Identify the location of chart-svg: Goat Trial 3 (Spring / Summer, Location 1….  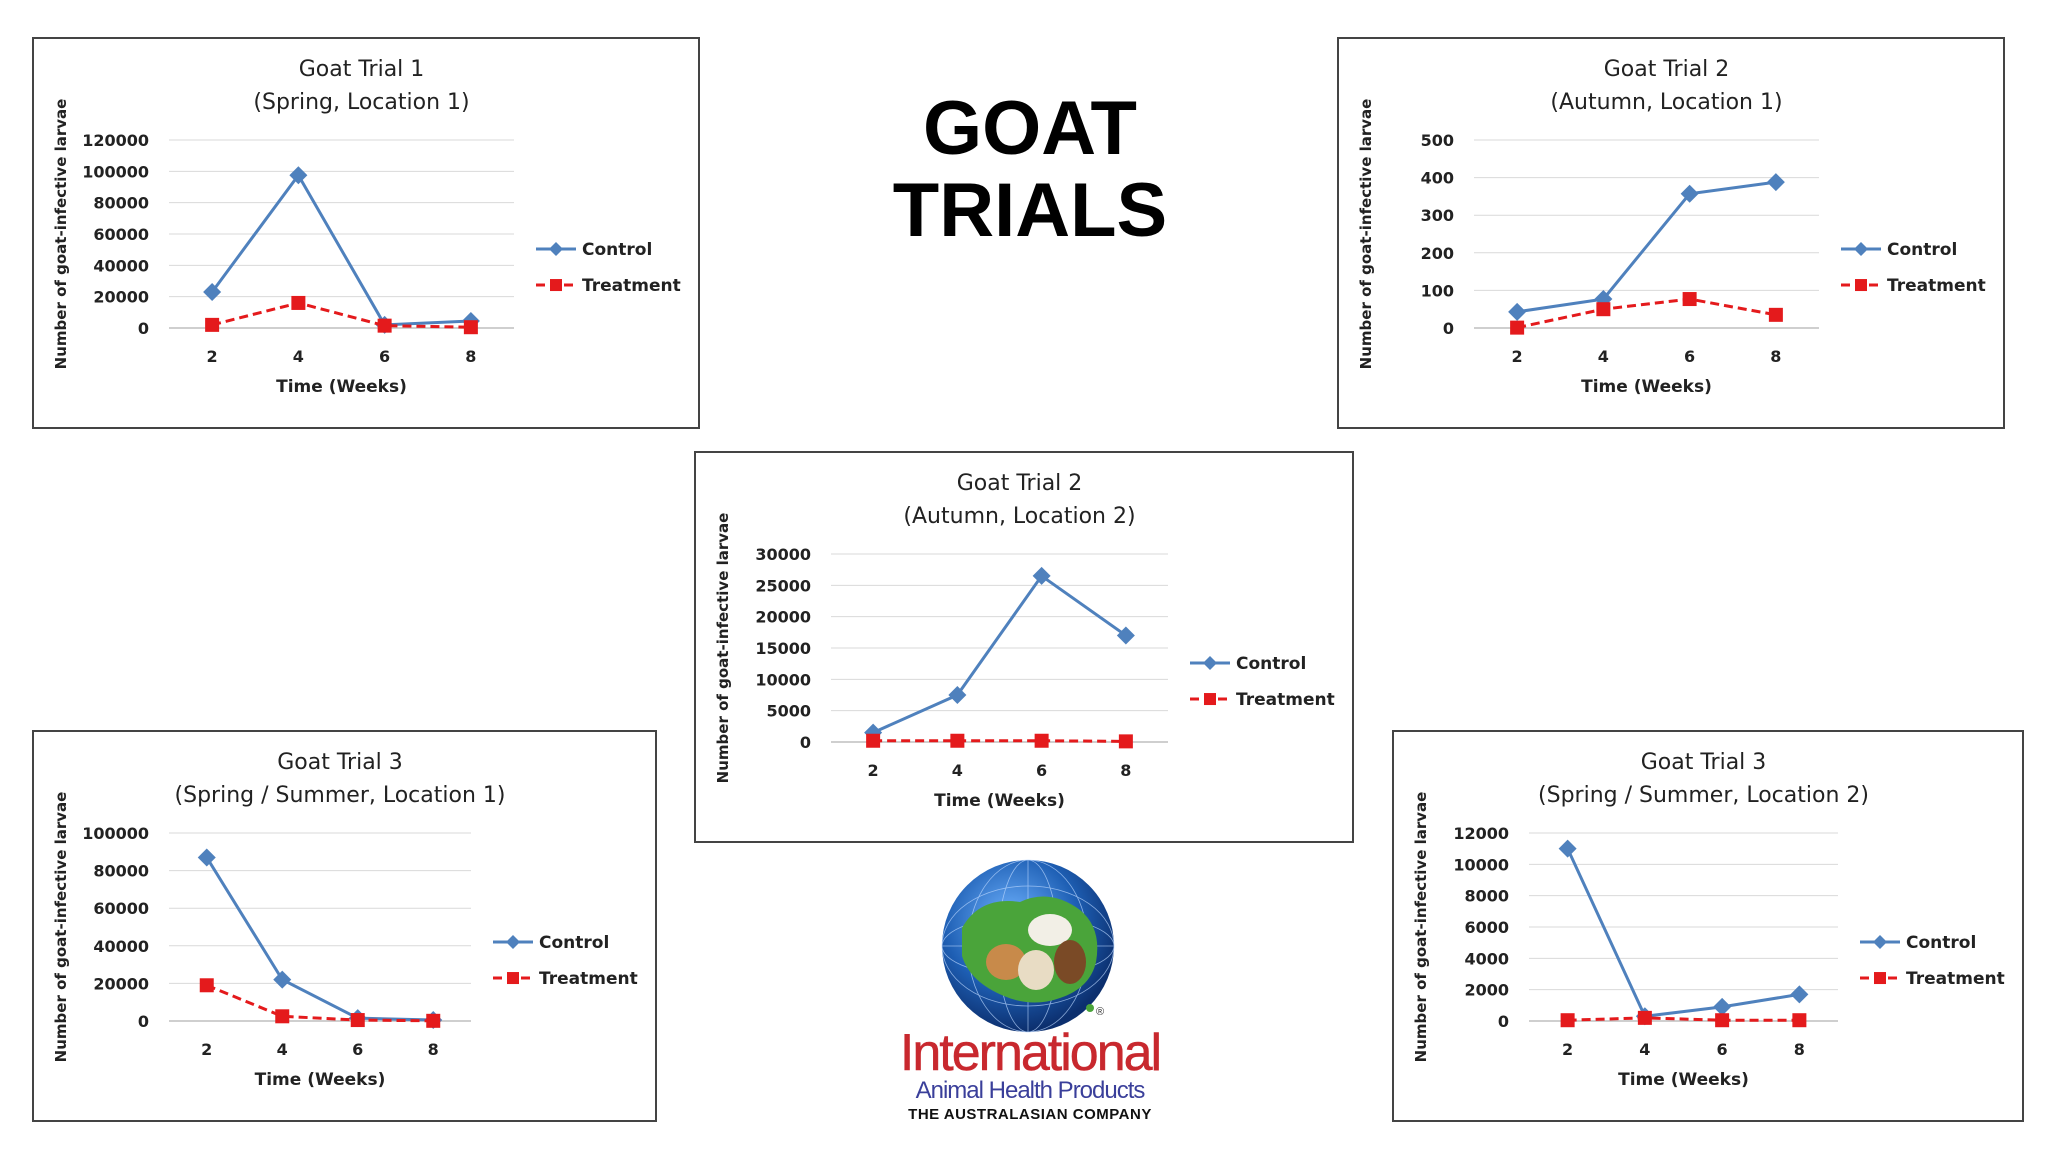
(345, 920).